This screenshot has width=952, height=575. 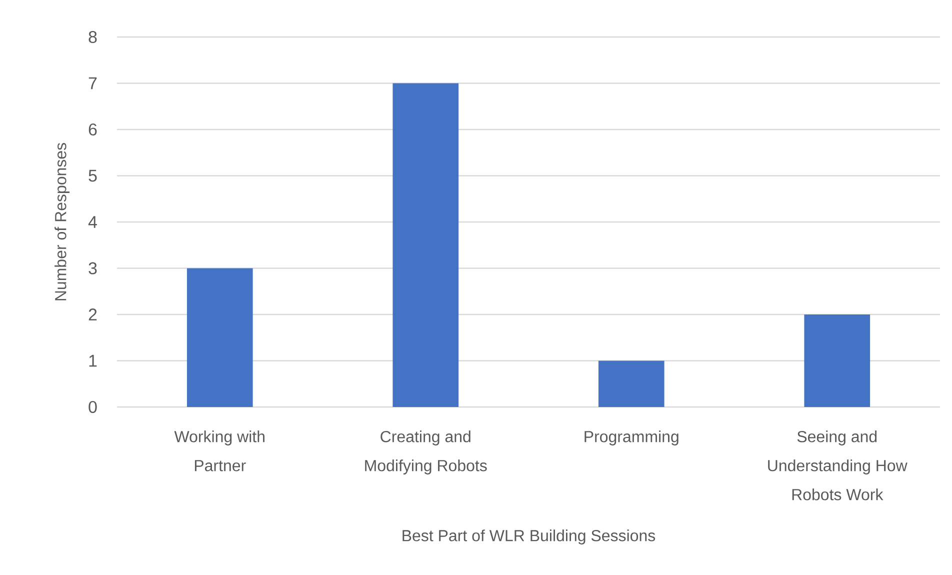 I want to click on y-tick-label: 7, so click(x=92, y=83).